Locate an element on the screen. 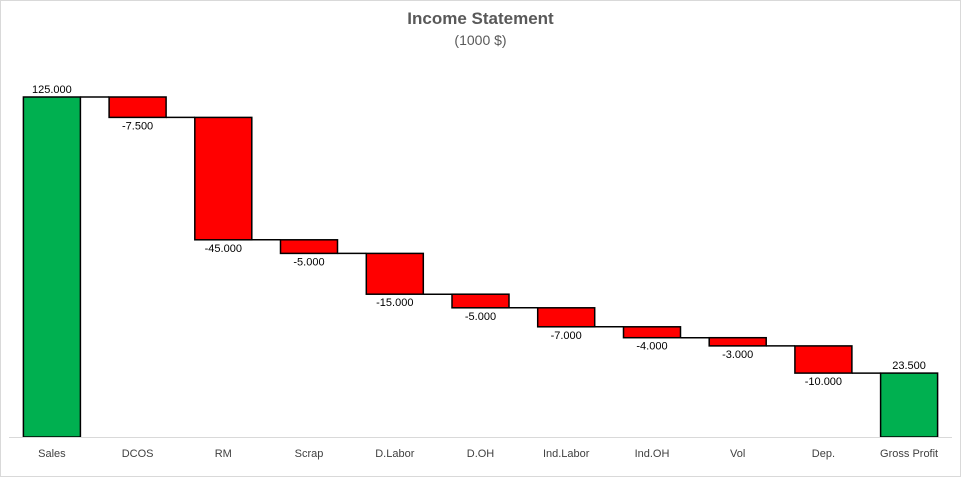 This screenshot has height=477, width=961. chart-subtitle: (1000 $) is located at coordinates (480, 40).